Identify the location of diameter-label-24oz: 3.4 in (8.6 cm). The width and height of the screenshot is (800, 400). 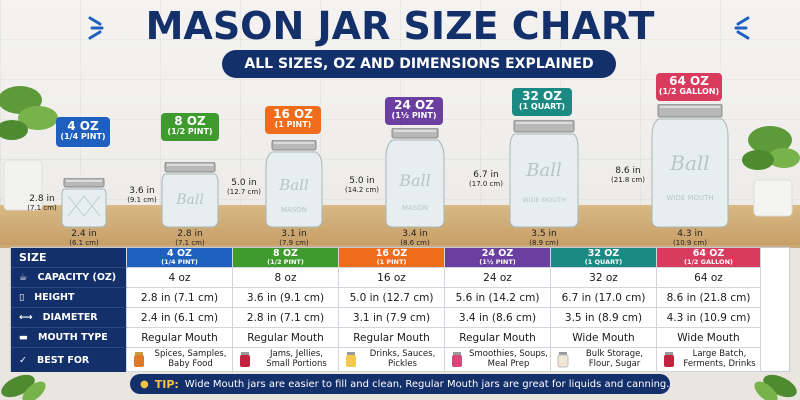
(415, 238).